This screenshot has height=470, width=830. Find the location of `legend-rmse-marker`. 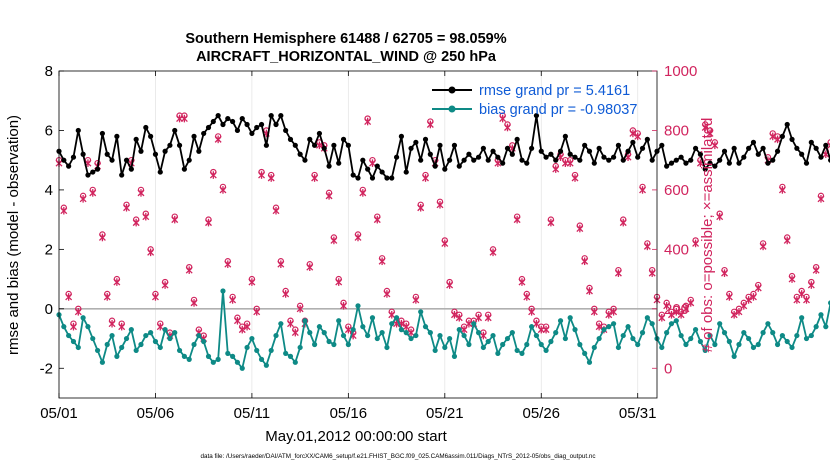

legend-rmse-marker is located at coordinates (452, 90).